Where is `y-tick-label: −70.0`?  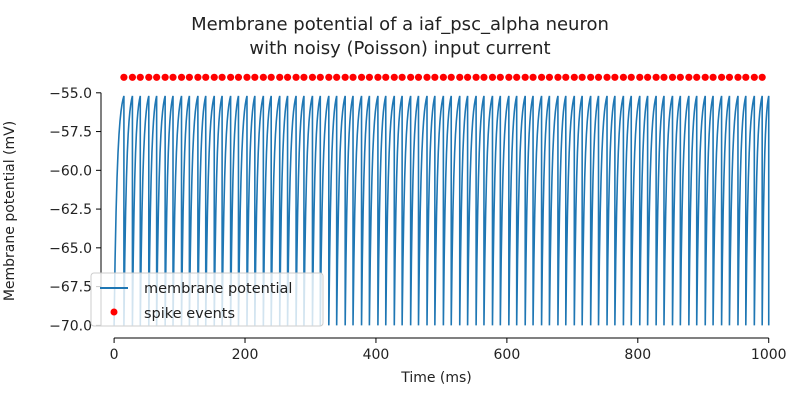 y-tick-label: −70.0 is located at coordinates (70, 326).